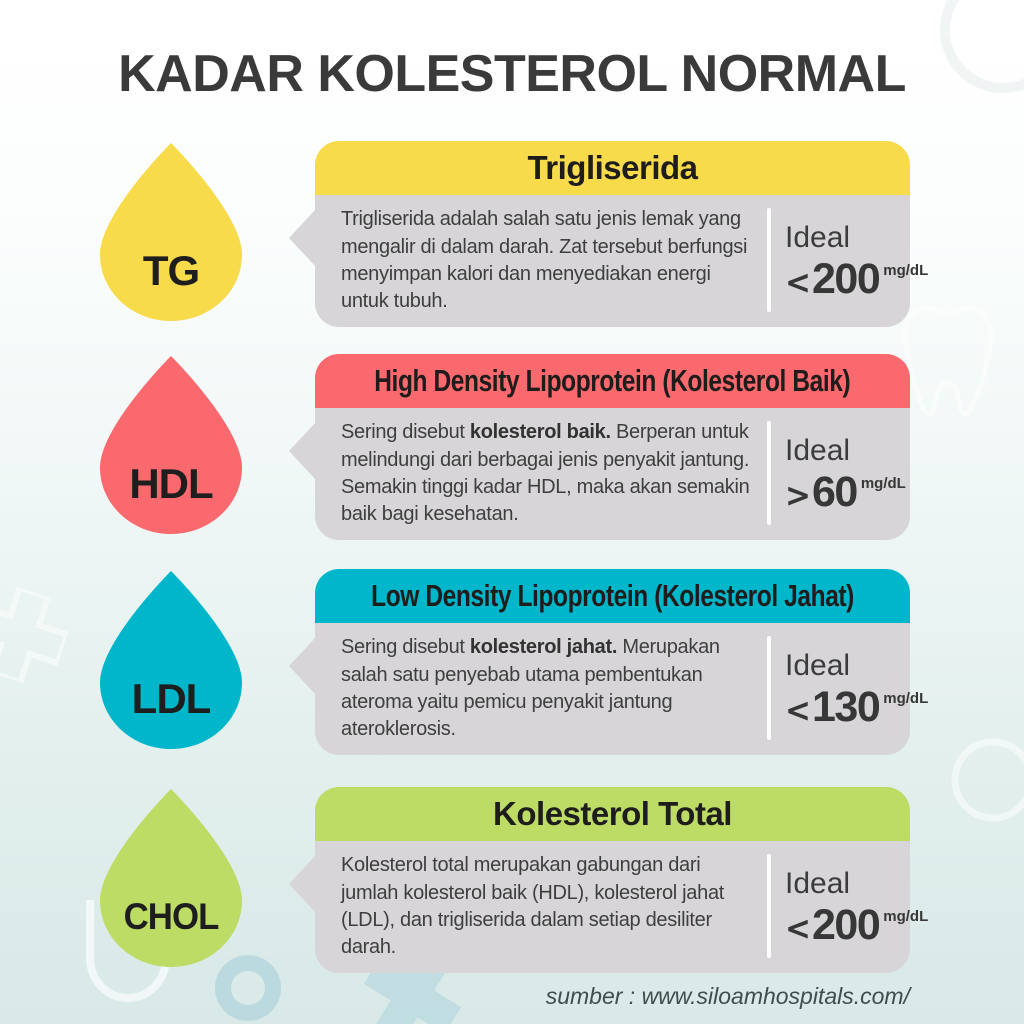  I want to click on card-header: Kolesterol Total, so click(612, 814).